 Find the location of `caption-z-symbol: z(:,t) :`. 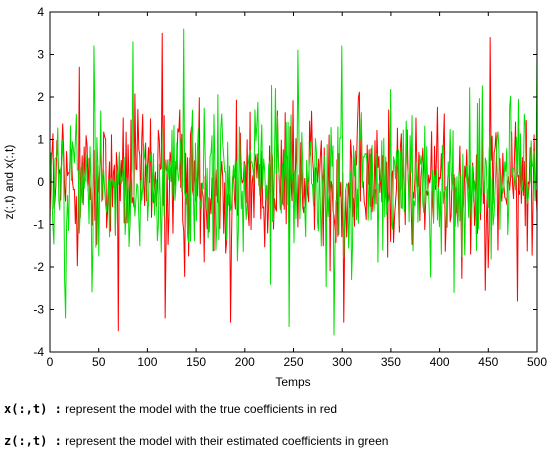

caption-z-symbol: z(:,t) : is located at coordinates (33, 441).